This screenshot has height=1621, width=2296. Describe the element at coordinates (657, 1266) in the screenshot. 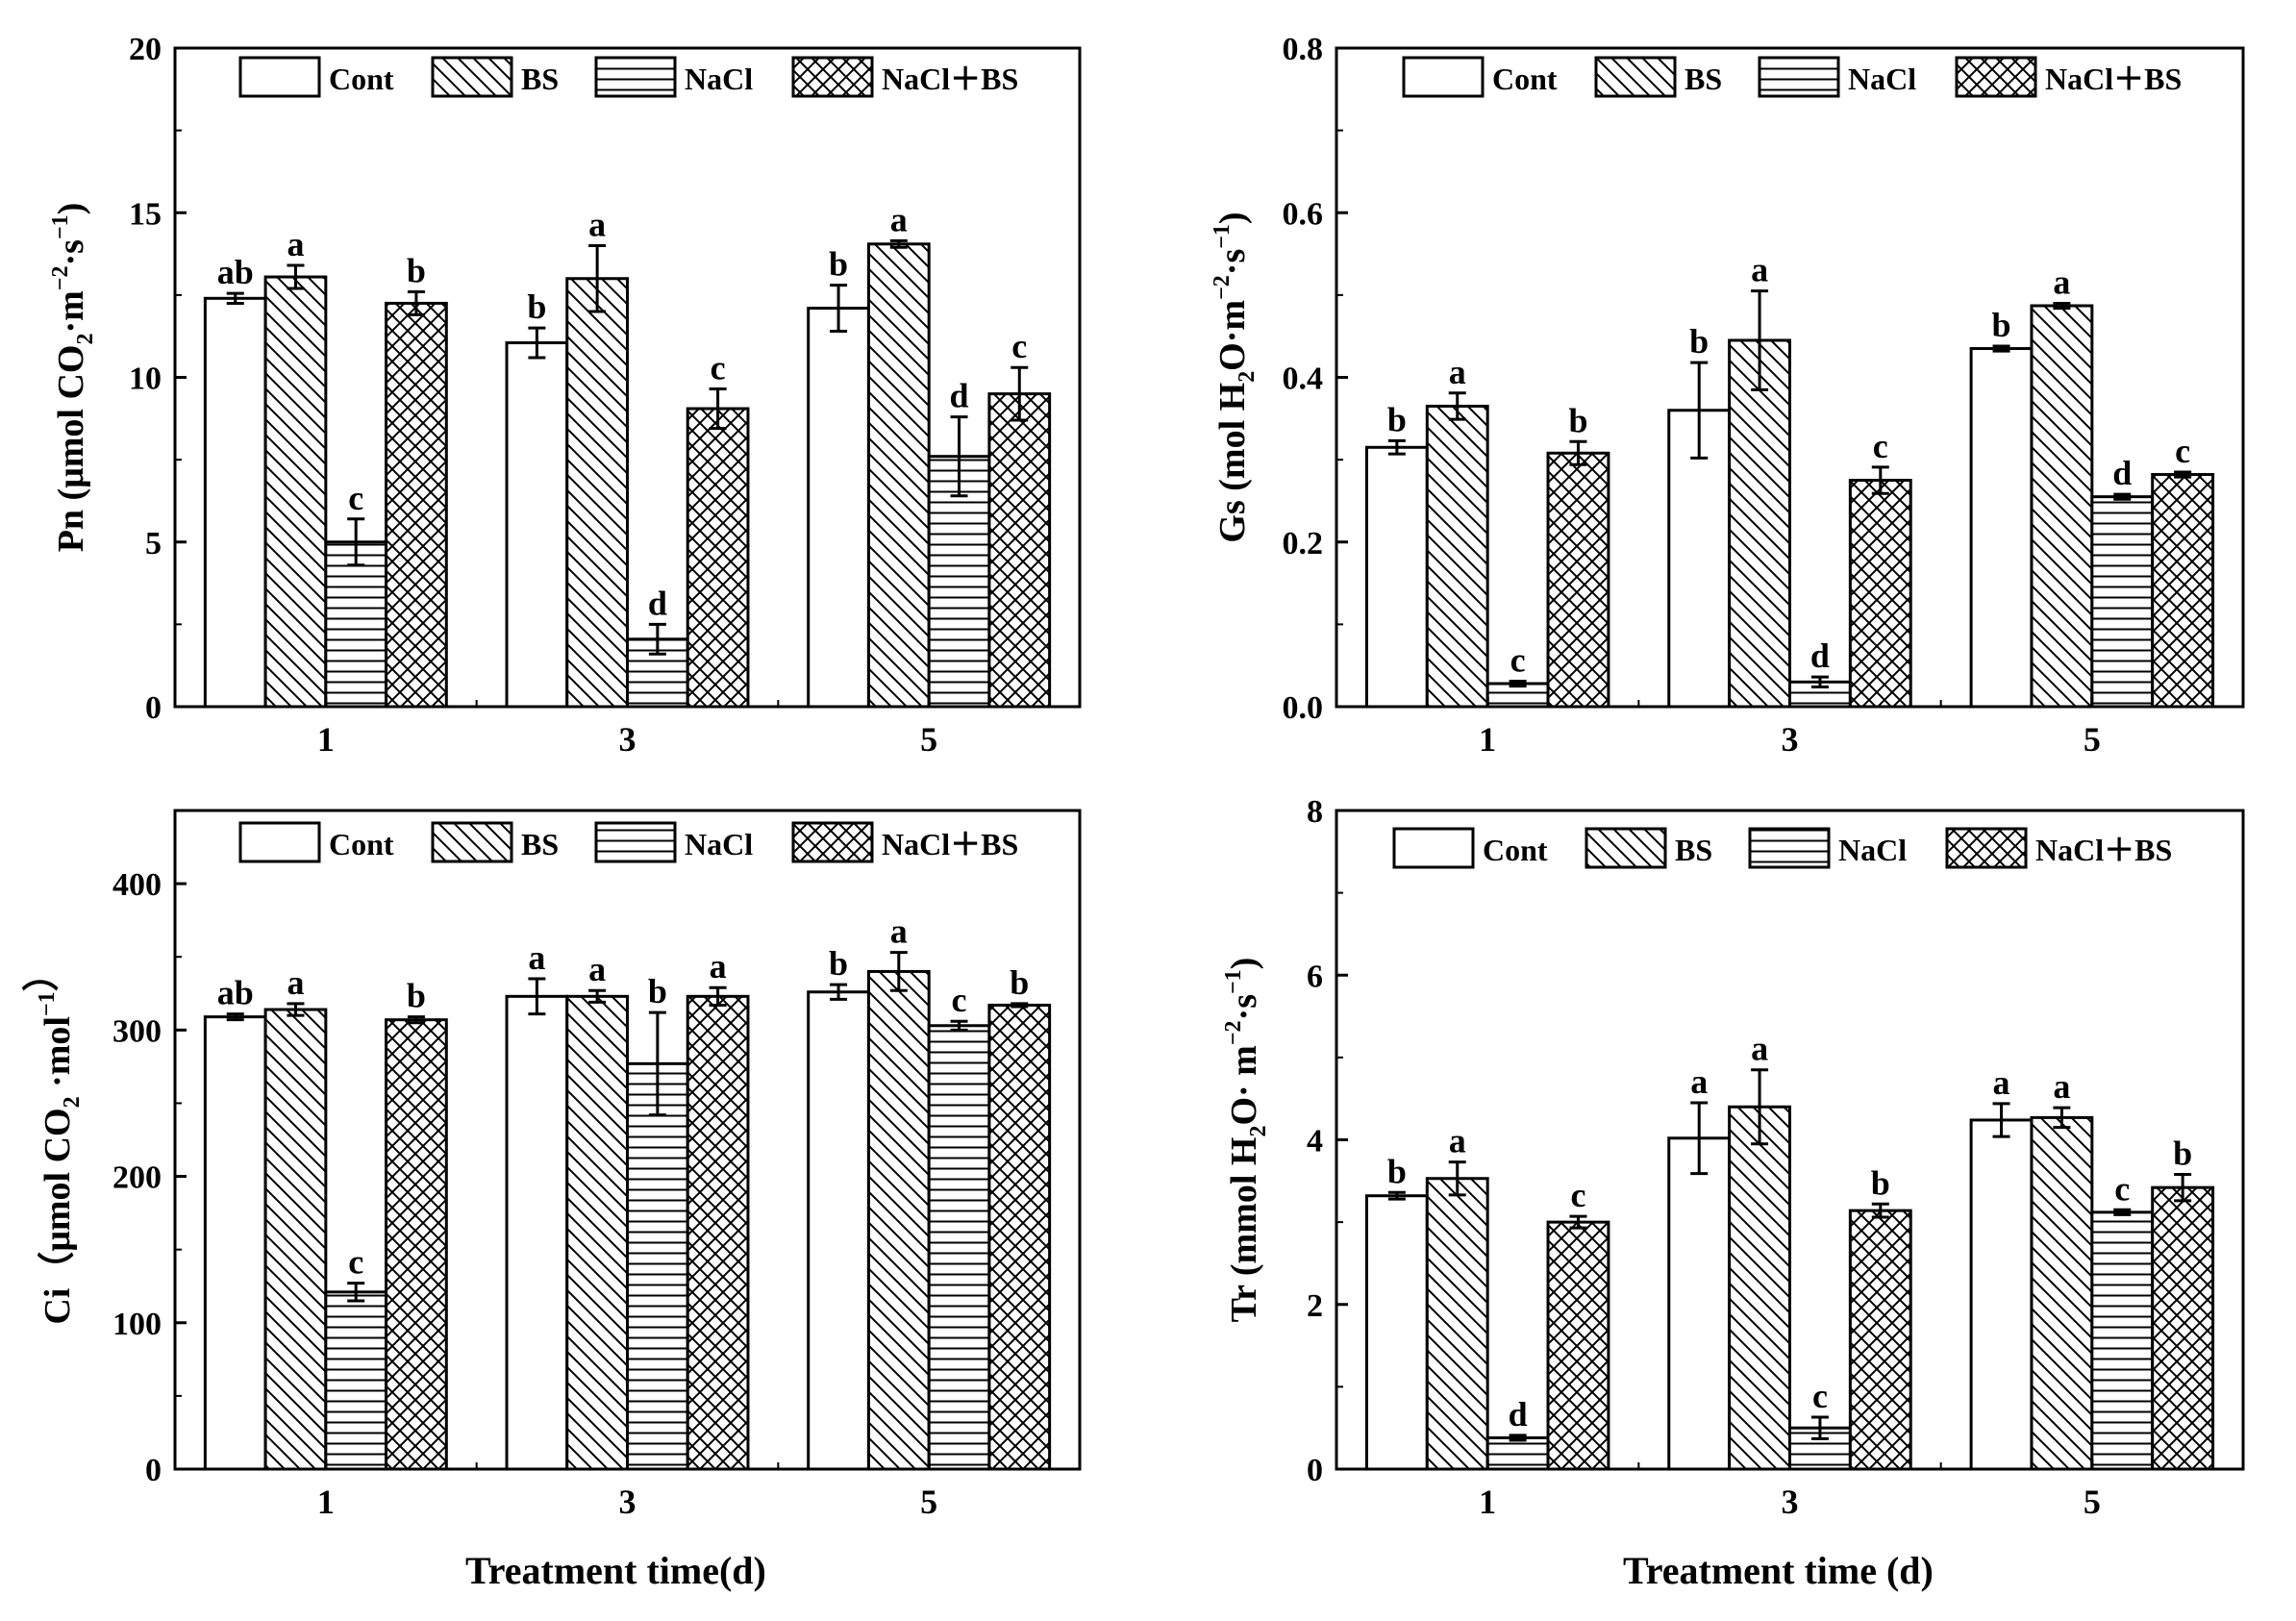

I see `bar-ci-nacl-day3` at that location.